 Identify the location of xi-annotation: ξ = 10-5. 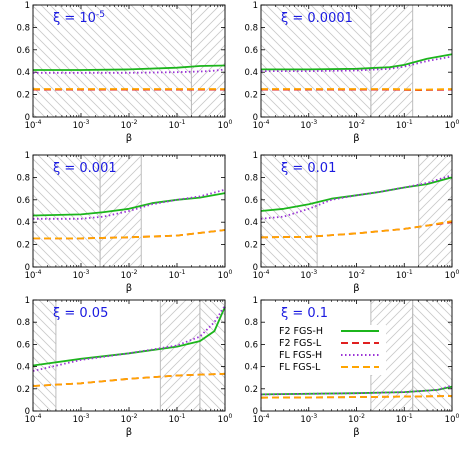
(79, 18).